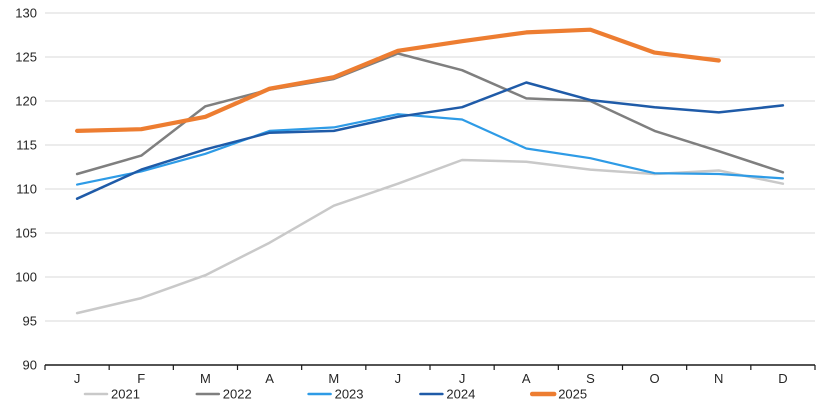 Image resolution: width=820 pixels, height=418 pixels. Describe the element at coordinates (26, 277) in the screenshot. I see `y-axis-label-100: 100` at that location.